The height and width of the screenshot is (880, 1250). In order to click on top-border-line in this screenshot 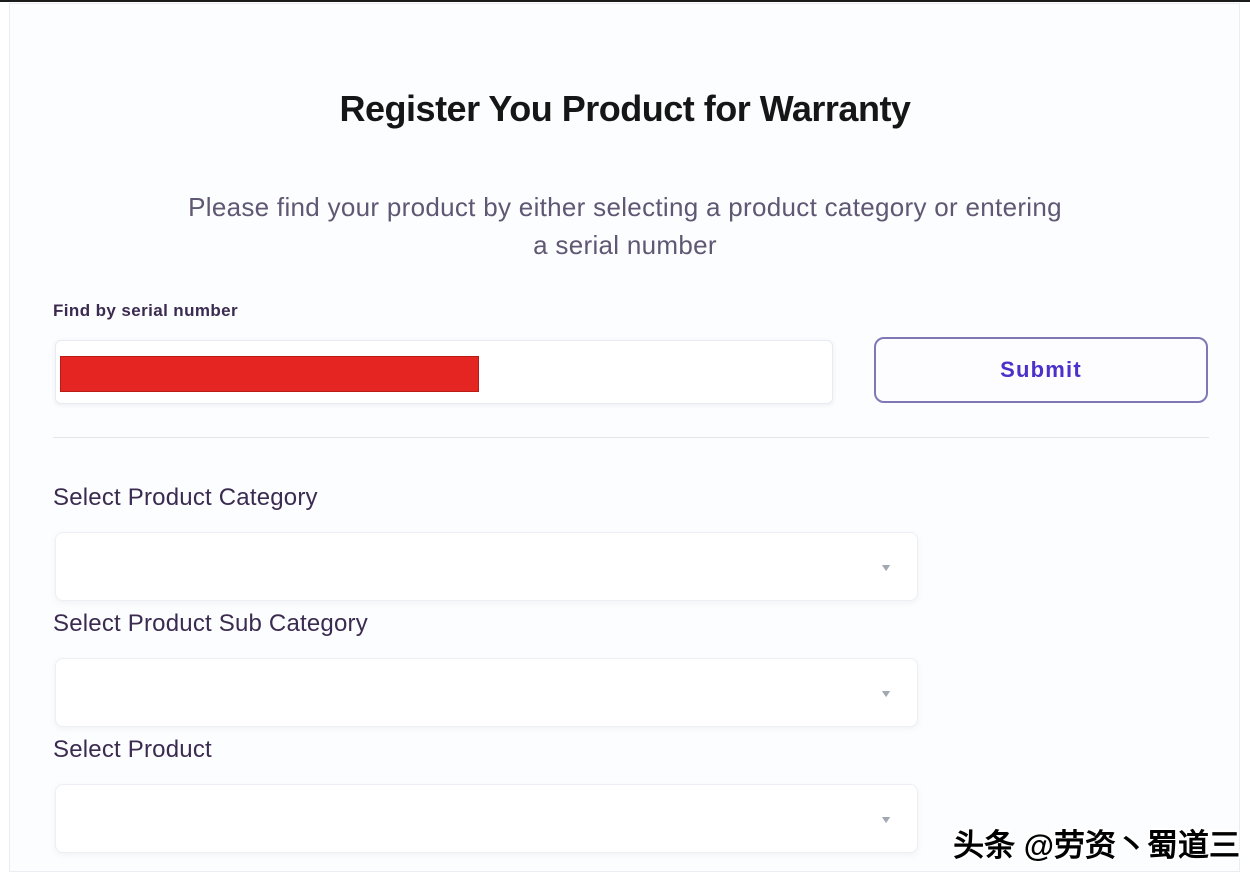, I will do `click(625, 1)`.